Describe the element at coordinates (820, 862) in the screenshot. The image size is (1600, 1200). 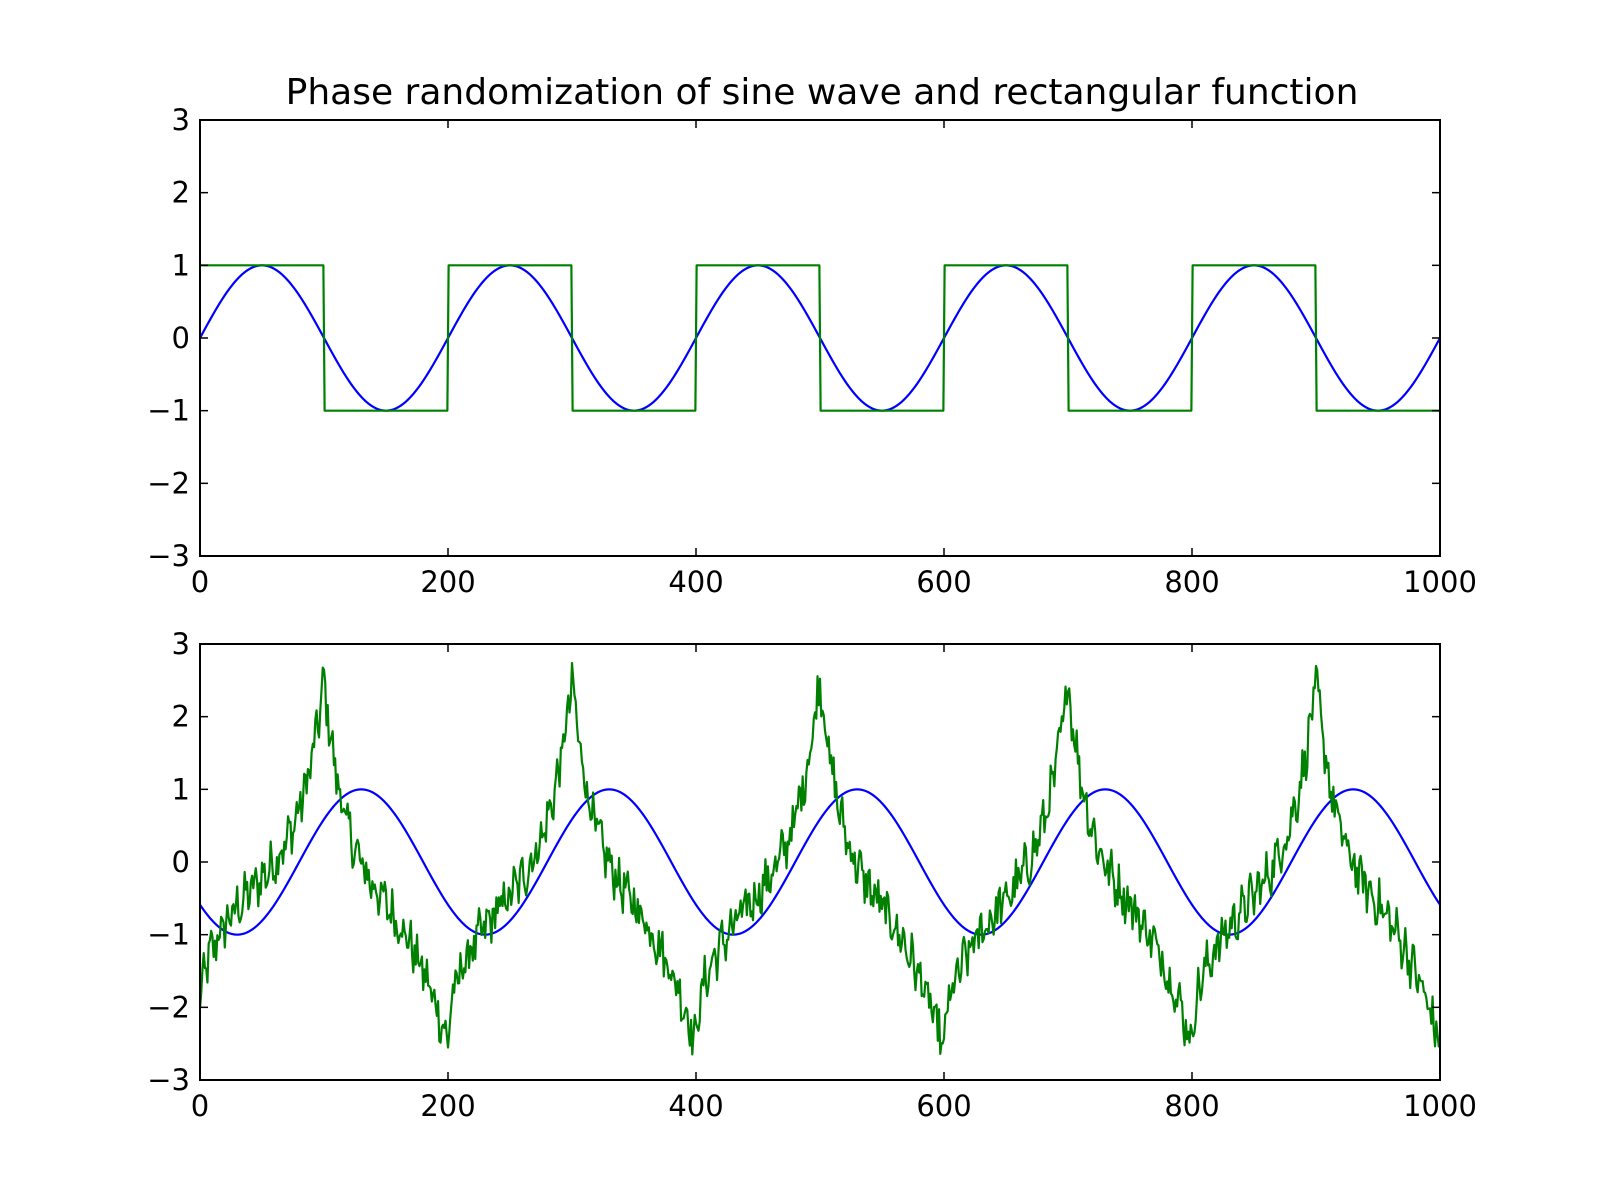
I see `sine-series-line` at that location.